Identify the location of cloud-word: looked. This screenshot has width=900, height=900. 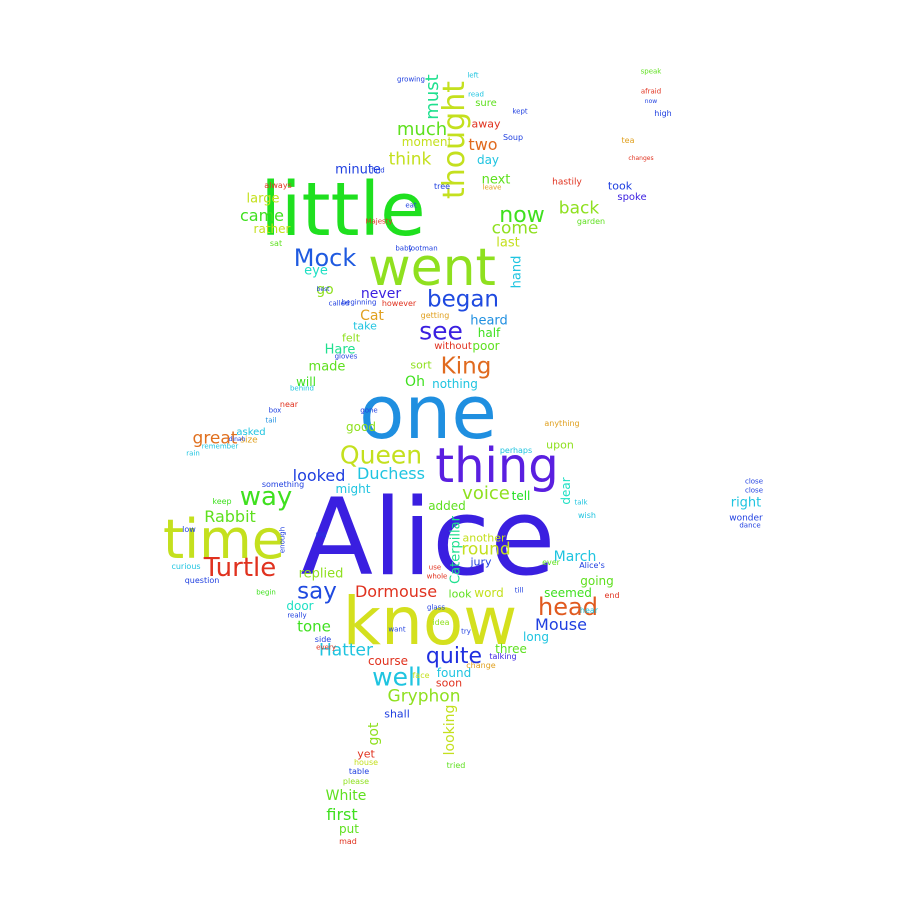
(319, 475).